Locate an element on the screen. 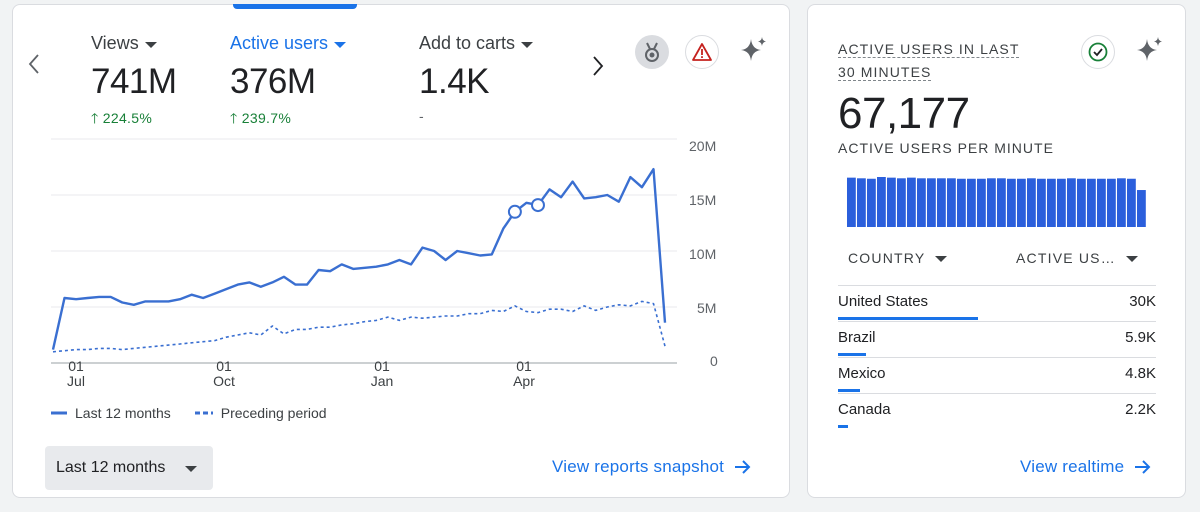 This screenshot has height=512, width=1200. date-range-dropdown: Last 12 months is located at coordinates (129, 468).